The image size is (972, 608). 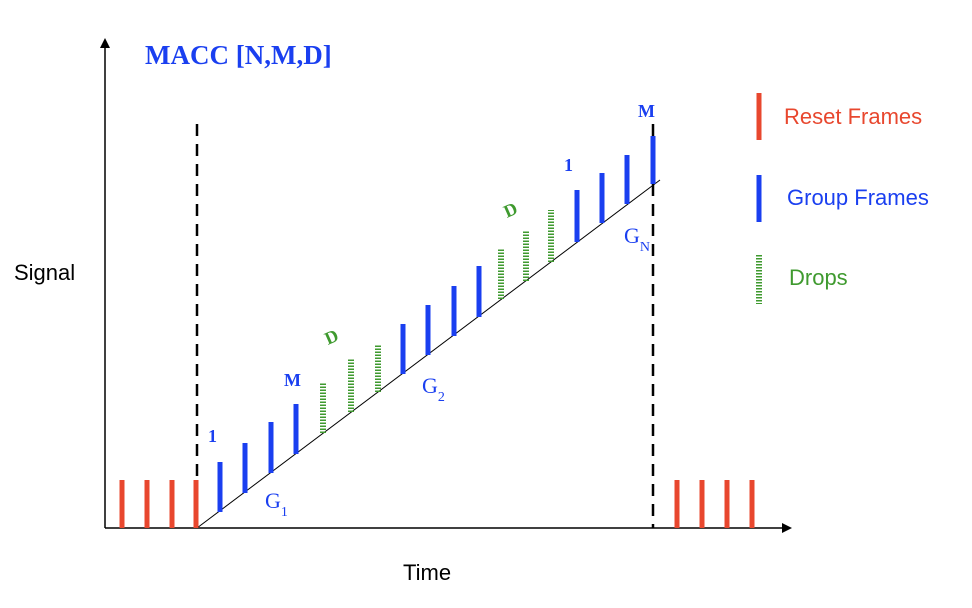 I want to click on groupn-last-frame-label: M, so click(x=646, y=111).